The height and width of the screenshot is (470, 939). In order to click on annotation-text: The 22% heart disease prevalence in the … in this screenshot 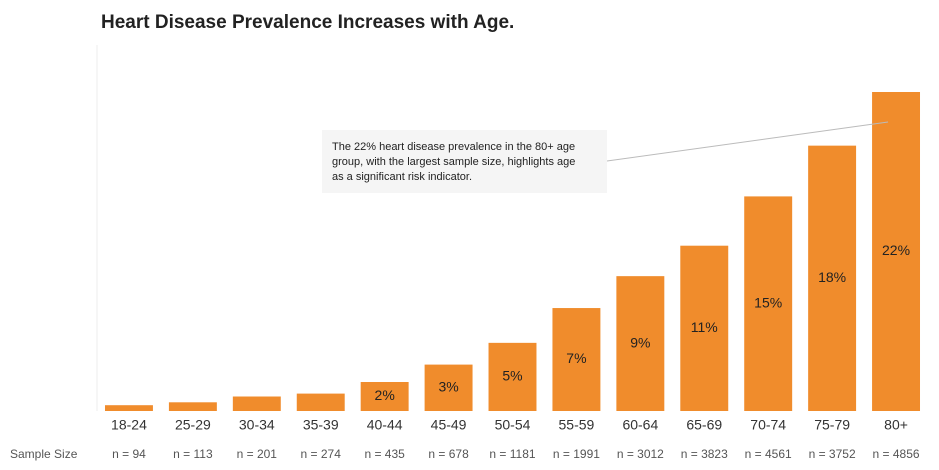, I will do `click(453, 147)`.